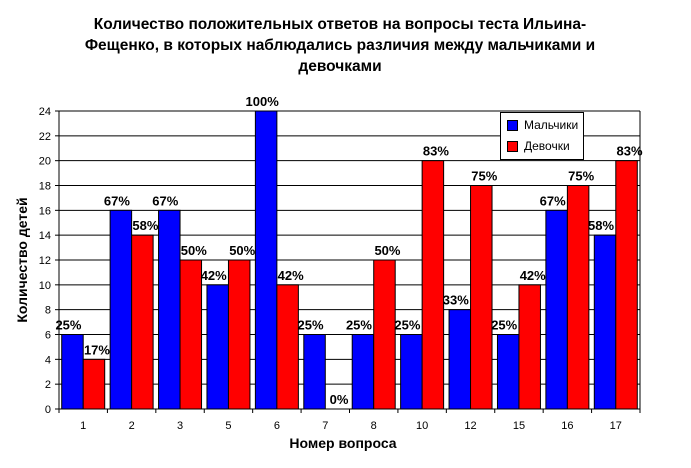  What do you see at coordinates (45, 162) in the screenshot?
I see `y-tick-label: 20` at bounding box center [45, 162].